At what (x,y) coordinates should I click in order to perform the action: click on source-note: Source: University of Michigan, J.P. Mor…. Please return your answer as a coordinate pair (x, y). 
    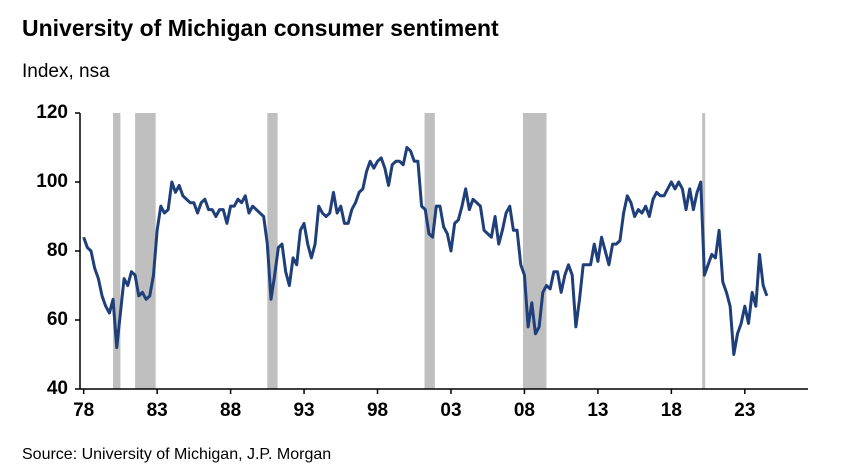
    Looking at the image, I should click on (176, 454).